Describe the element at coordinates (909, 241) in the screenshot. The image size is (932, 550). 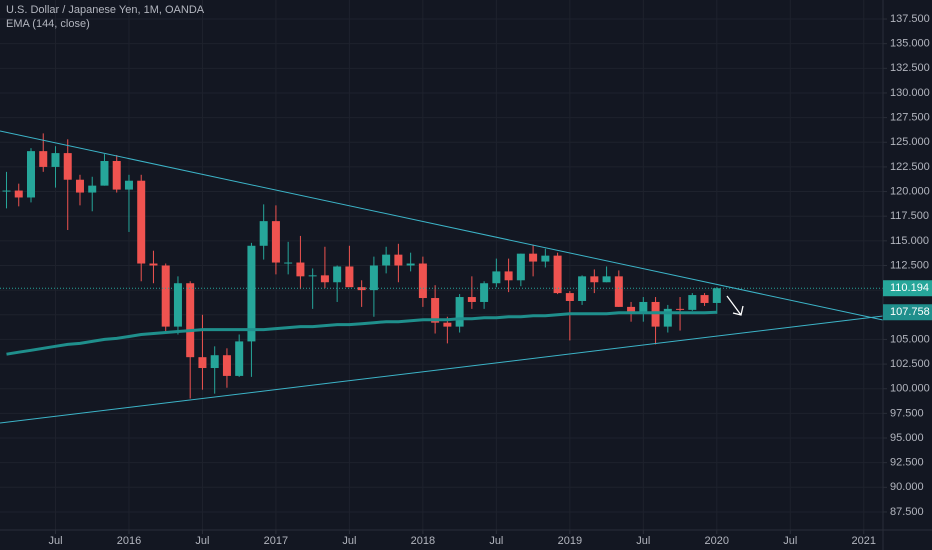
I see `y-tick-label: 115.000` at that location.